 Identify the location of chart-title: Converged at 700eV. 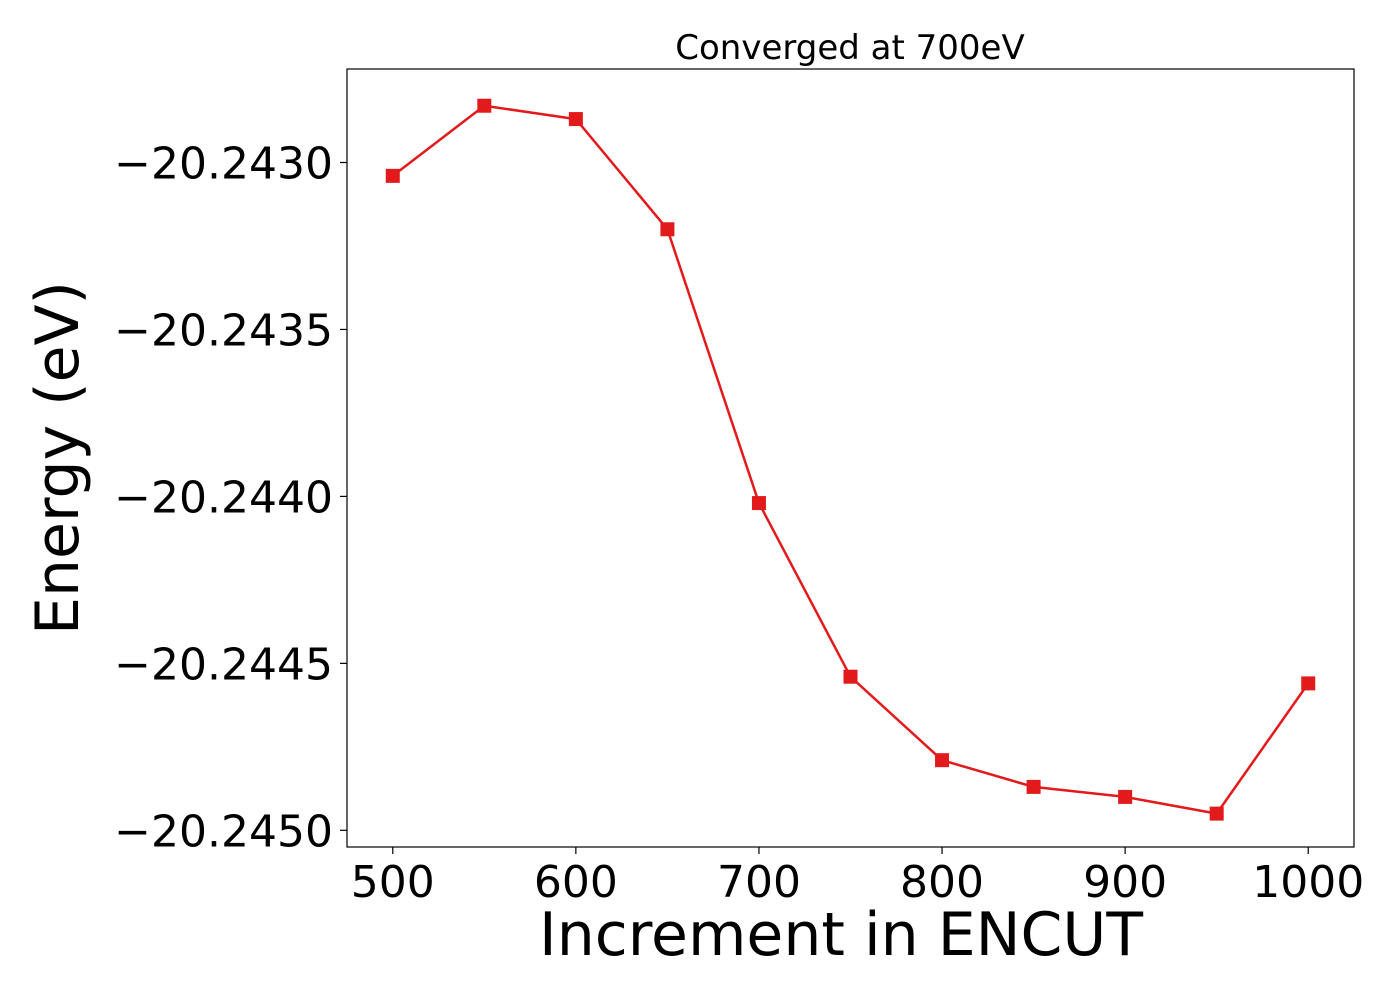
(849, 48).